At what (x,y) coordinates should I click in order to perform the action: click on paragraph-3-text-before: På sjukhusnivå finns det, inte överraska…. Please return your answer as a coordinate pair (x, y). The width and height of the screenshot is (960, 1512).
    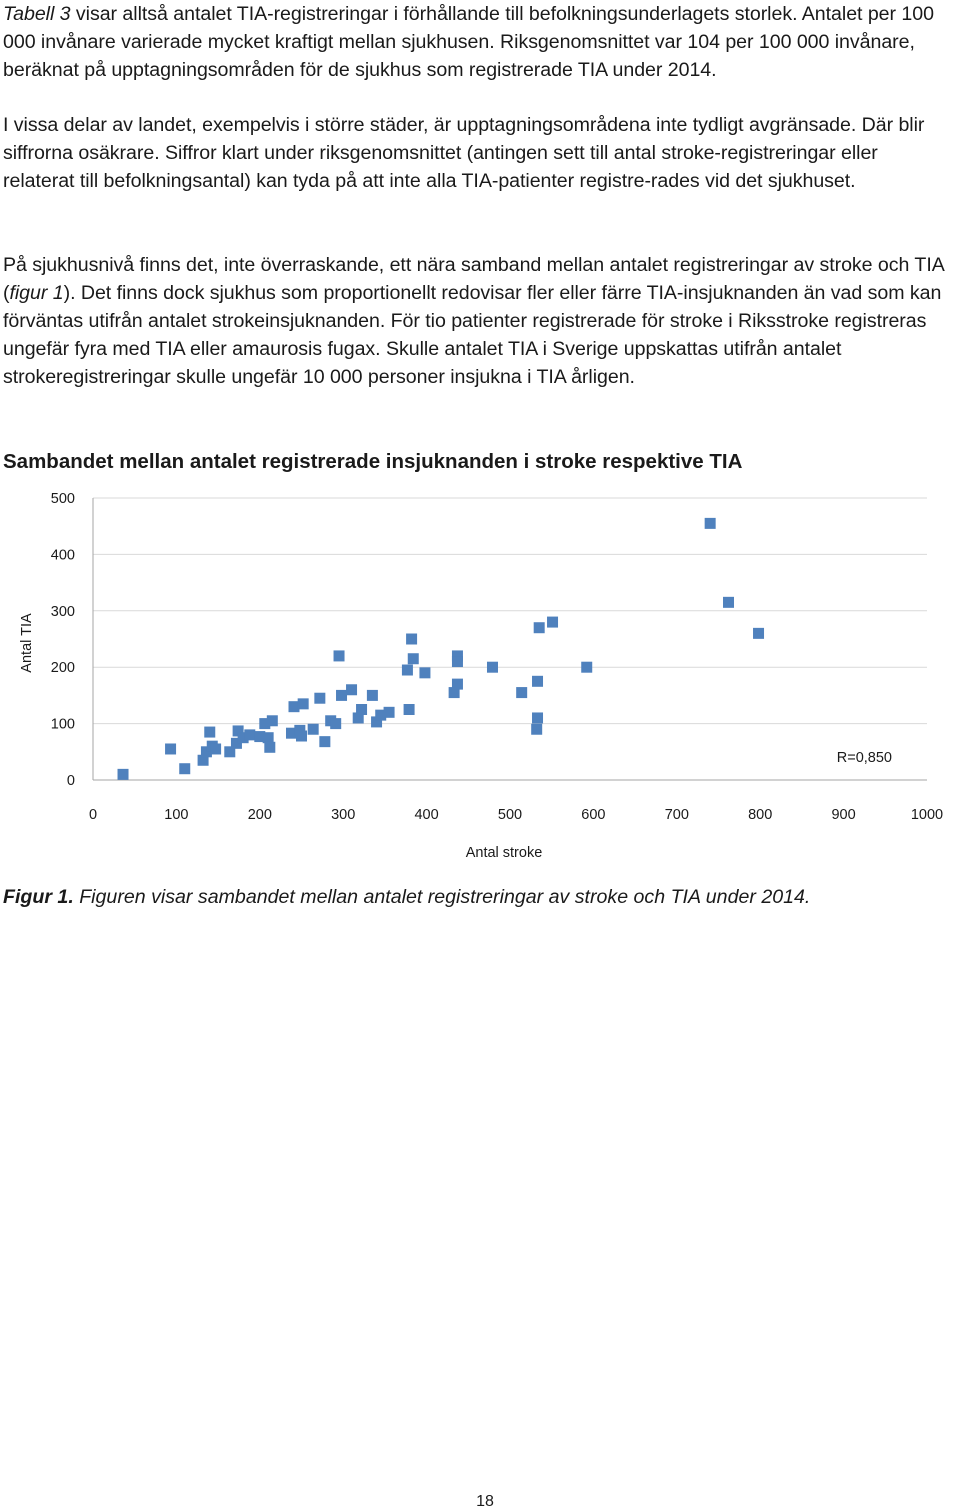
    Looking at the image, I should click on (473, 279).